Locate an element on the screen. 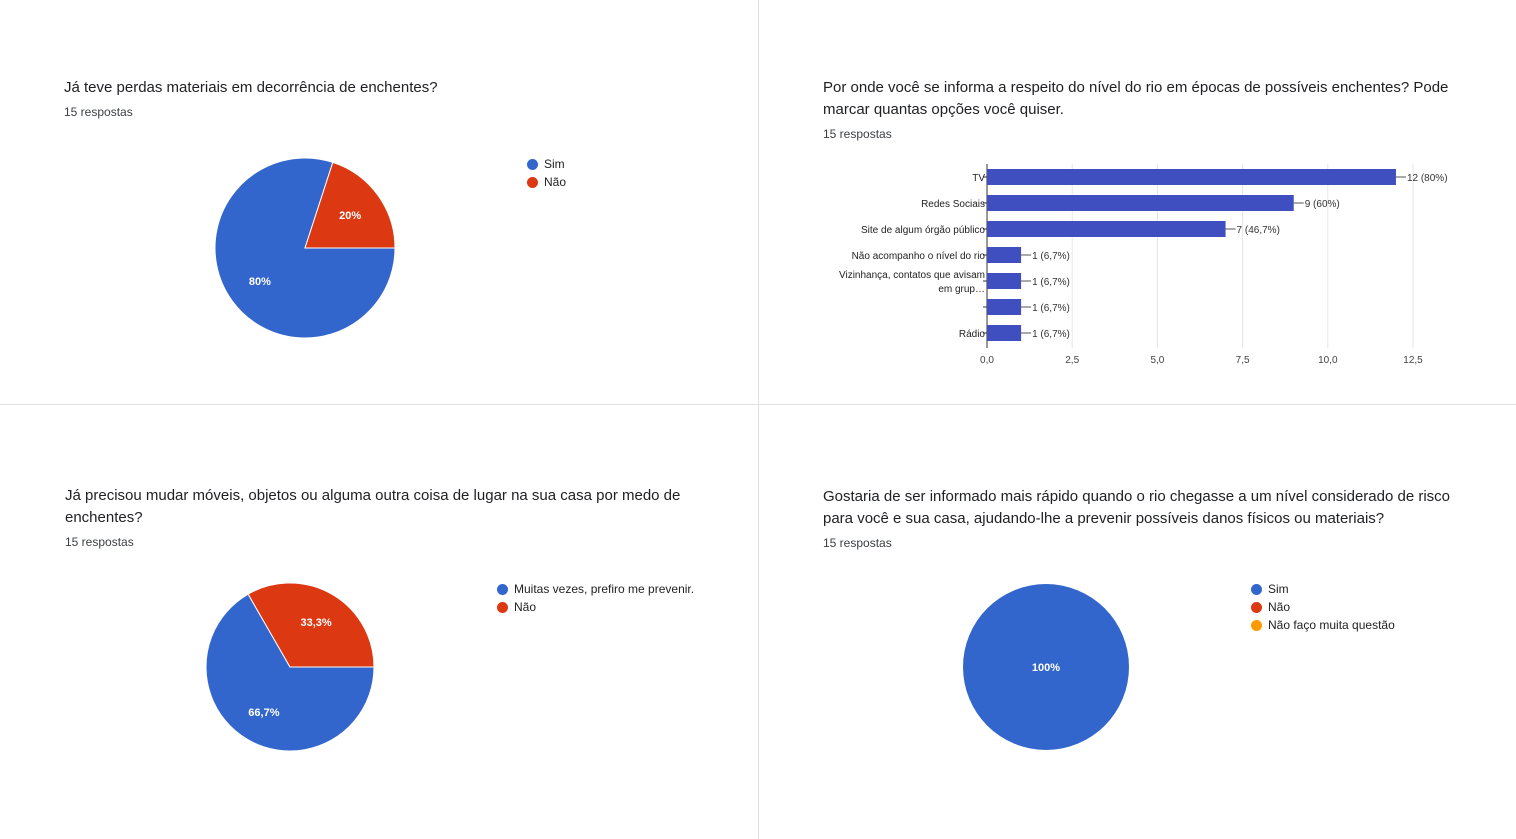 This screenshot has width=1516, height=839. bar-value-label: 7 (46,7%) is located at coordinates (1258, 230).